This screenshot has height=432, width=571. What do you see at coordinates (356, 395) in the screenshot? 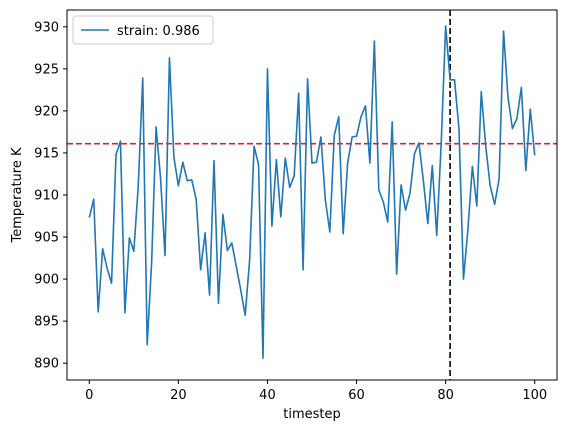
I see `x-tick-label: 60` at bounding box center [356, 395].